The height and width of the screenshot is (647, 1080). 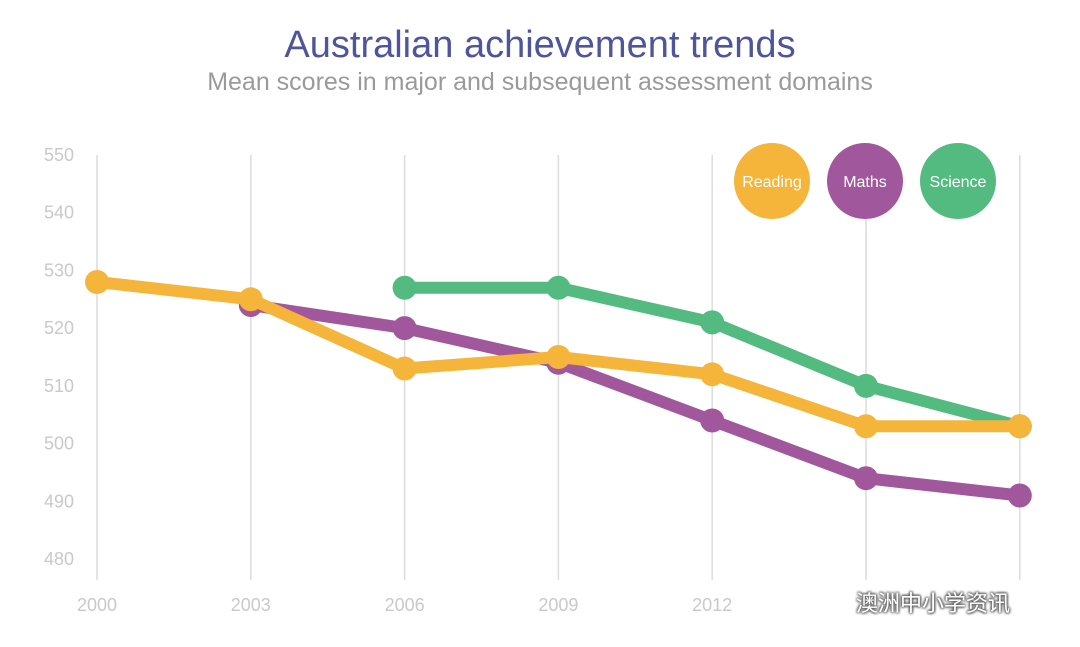 What do you see at coordinates (832, 602) in the screenshot?
I see `wechat-icon` at bounding box center [832, 602].